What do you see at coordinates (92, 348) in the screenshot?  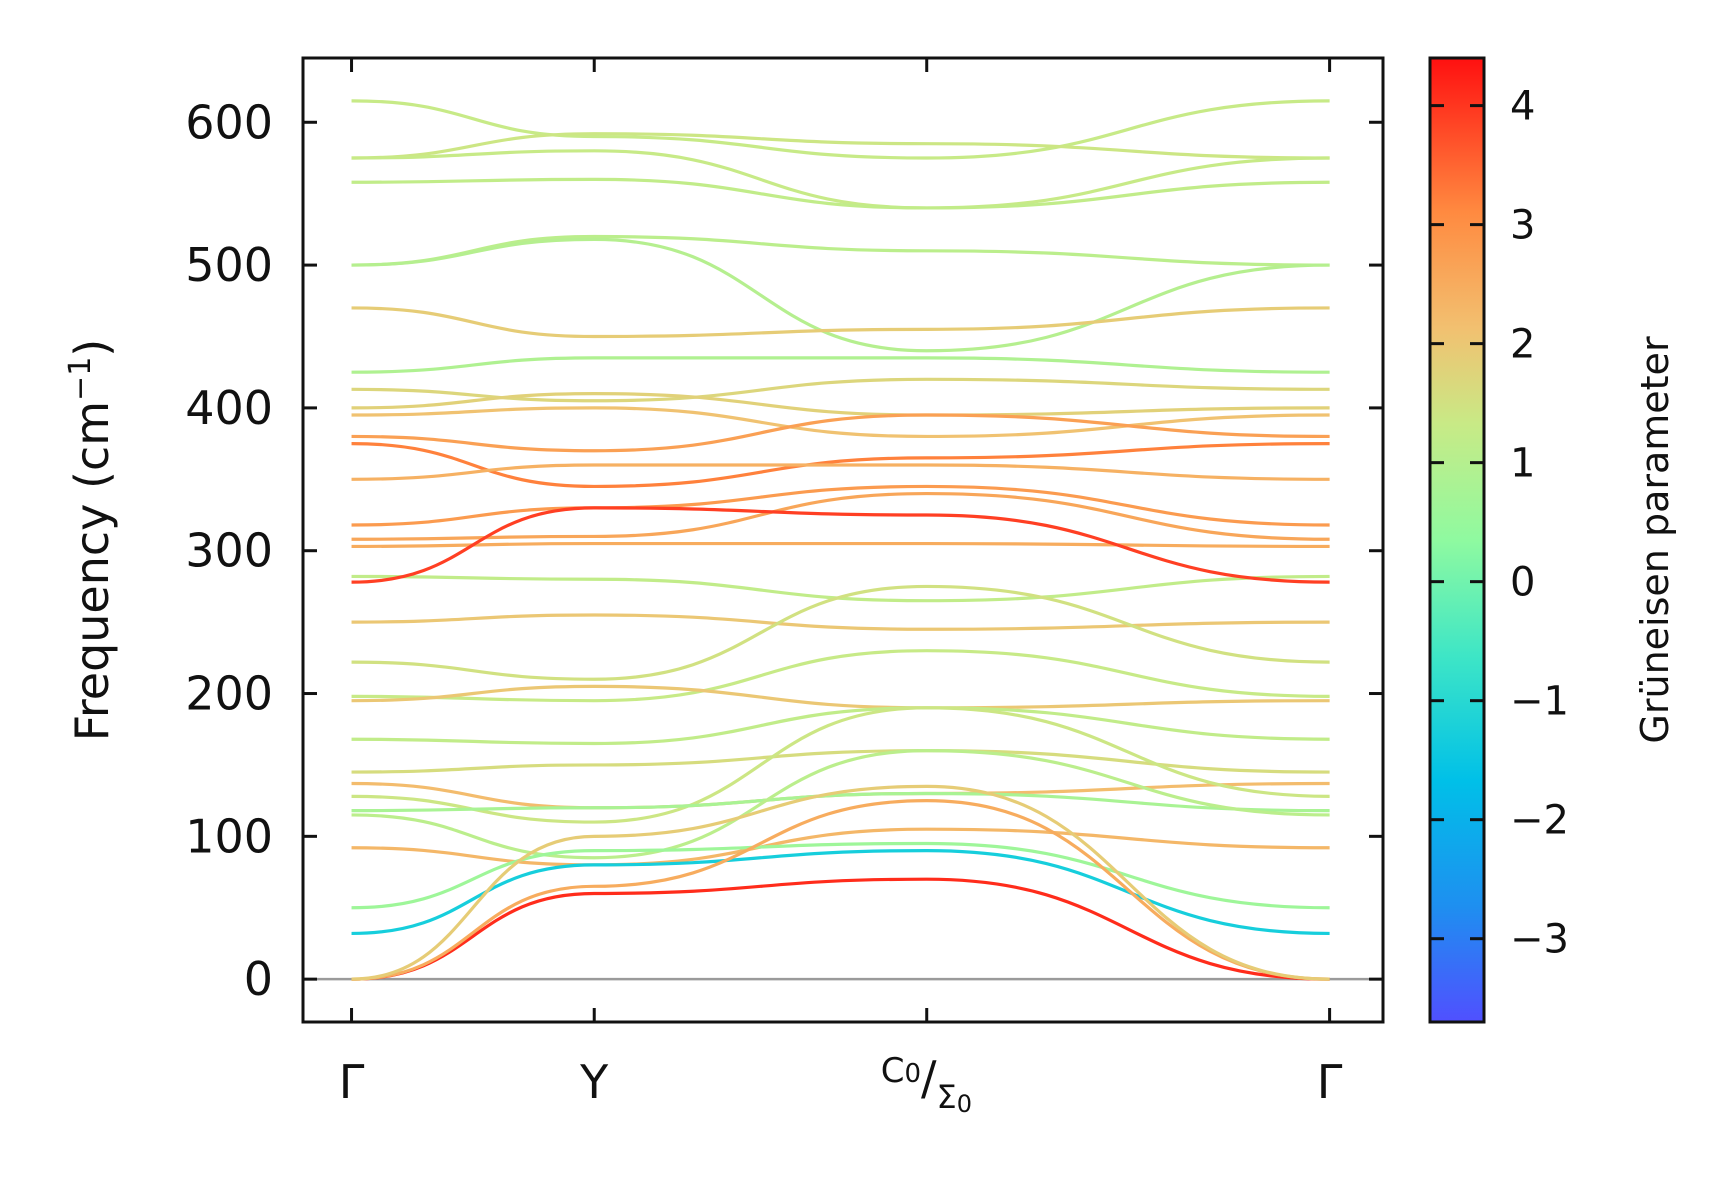 I see `y-axis-title-close: )` at bounding box center [92, 348].